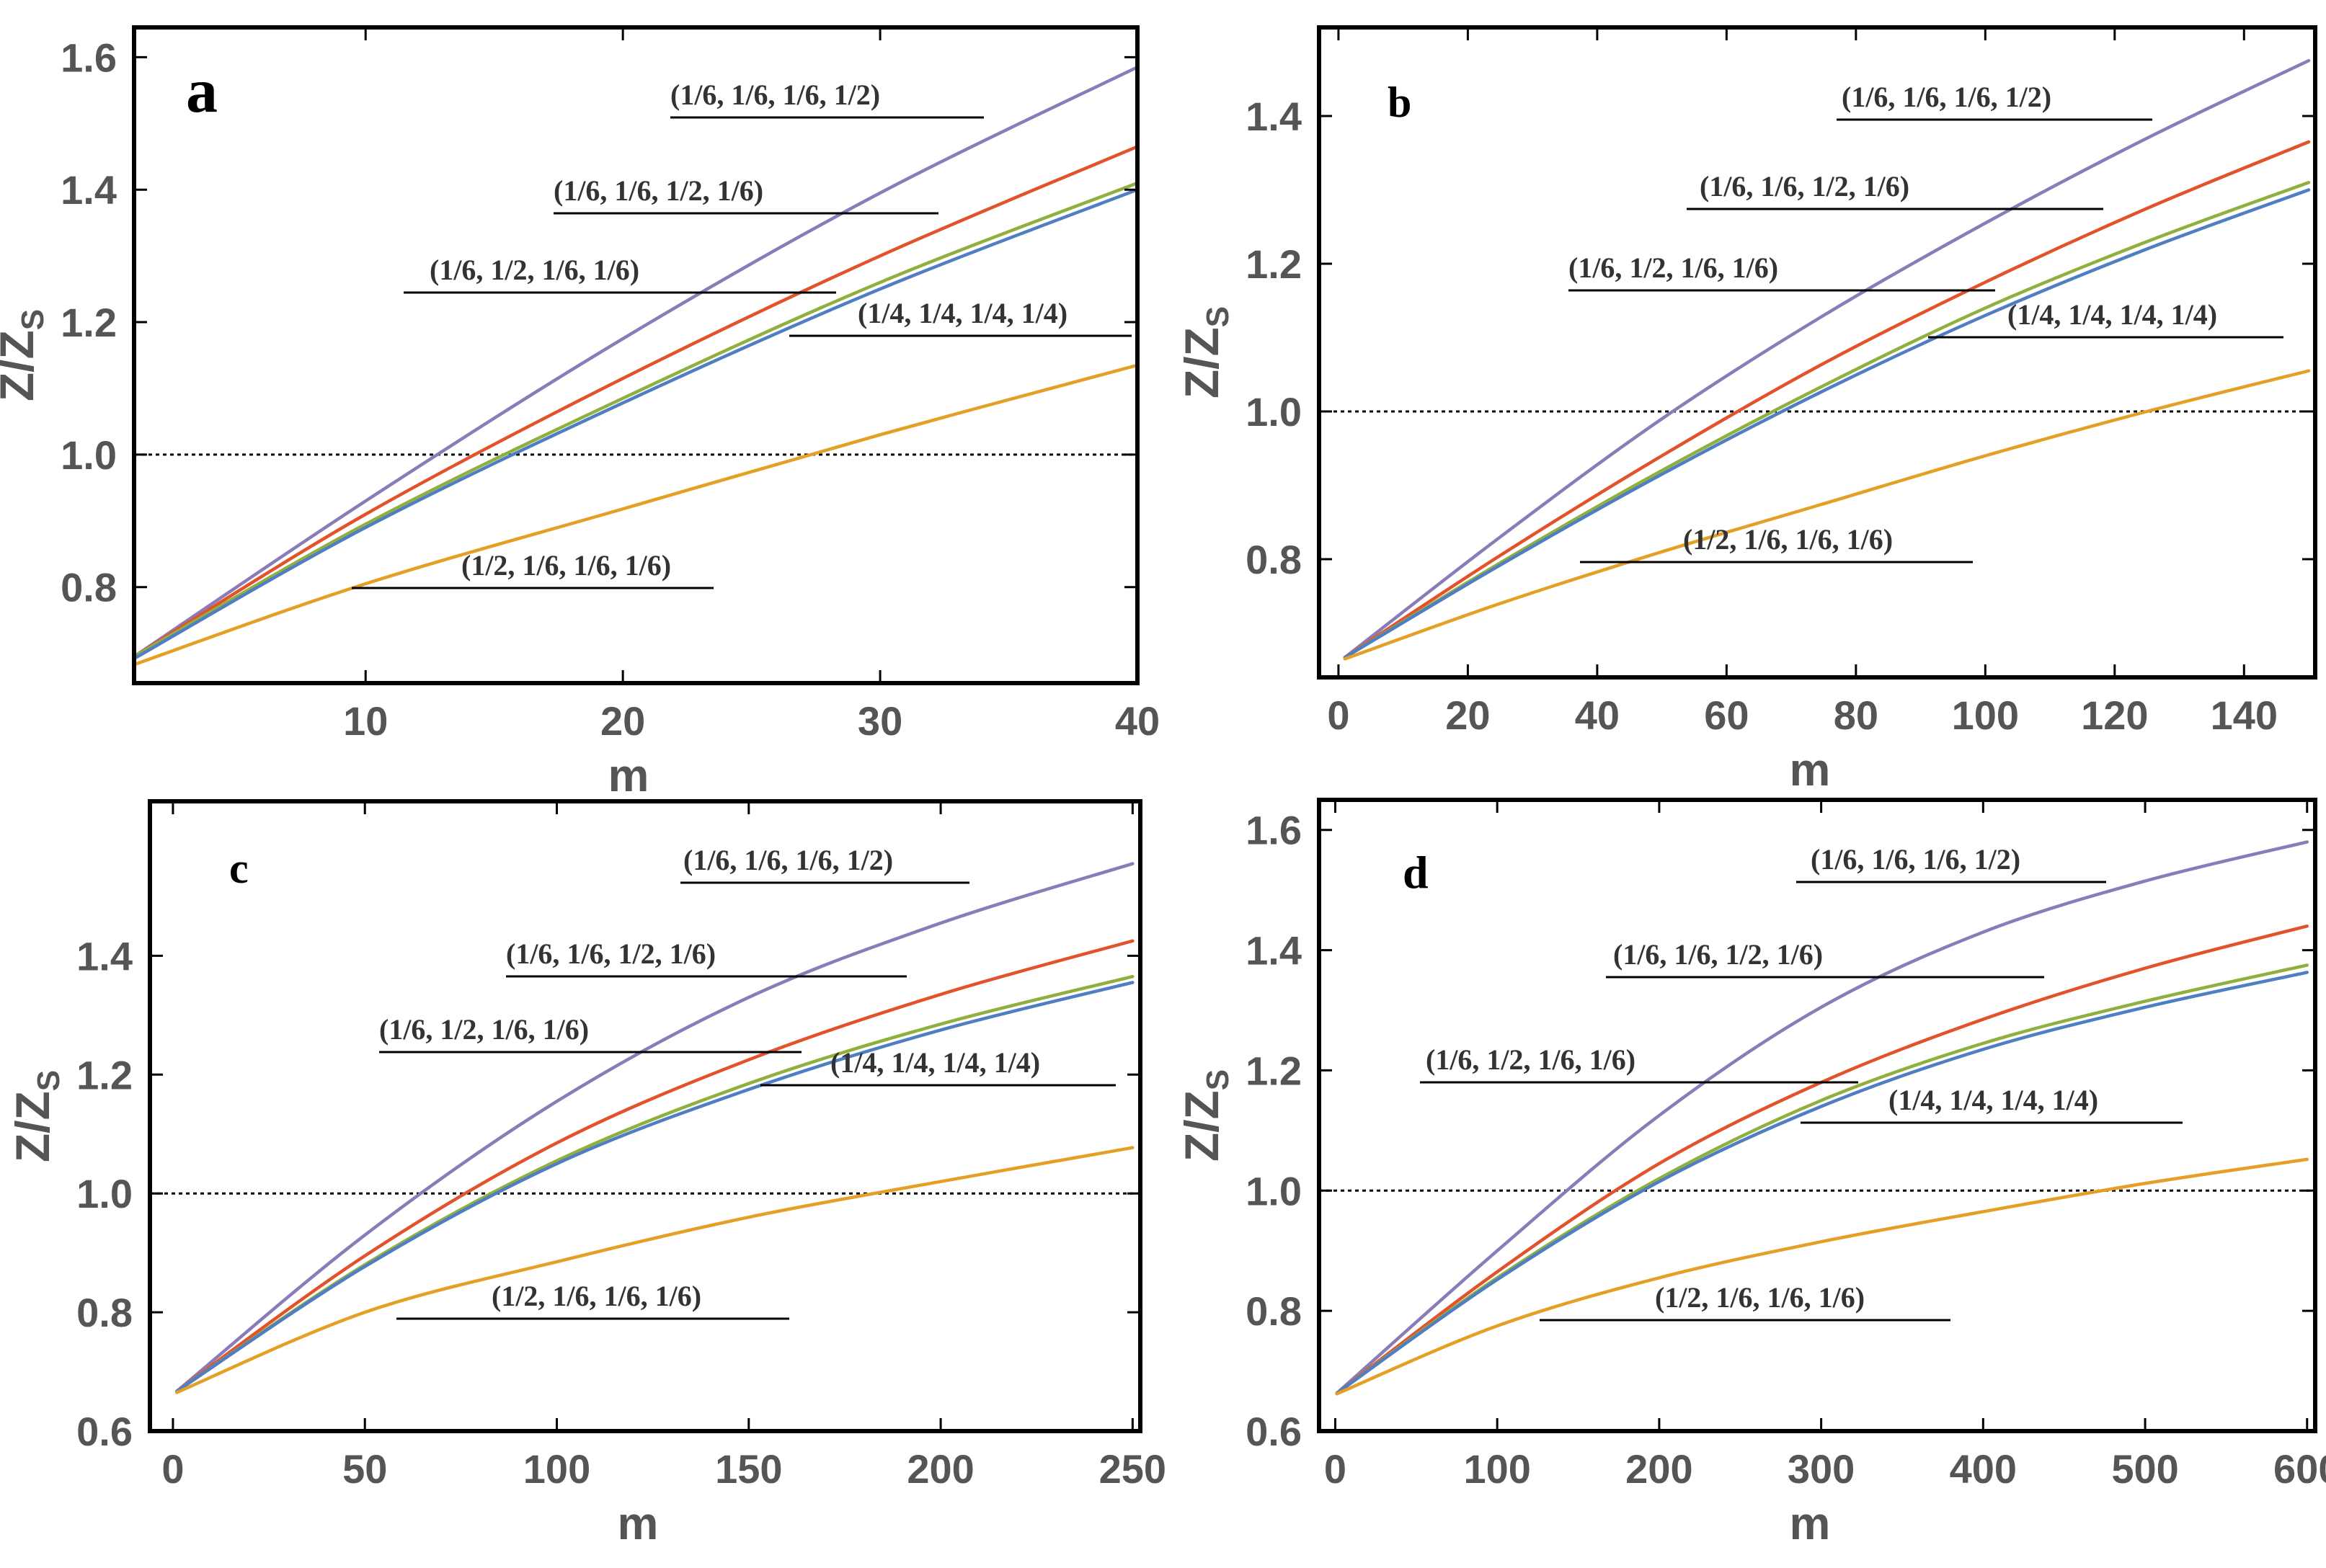 The height and width of the screenshot is (1568, 2326). Describe the element at coordinates (2299, 1469) in the screenshot. I see `x-tick-label: 600` at that location.